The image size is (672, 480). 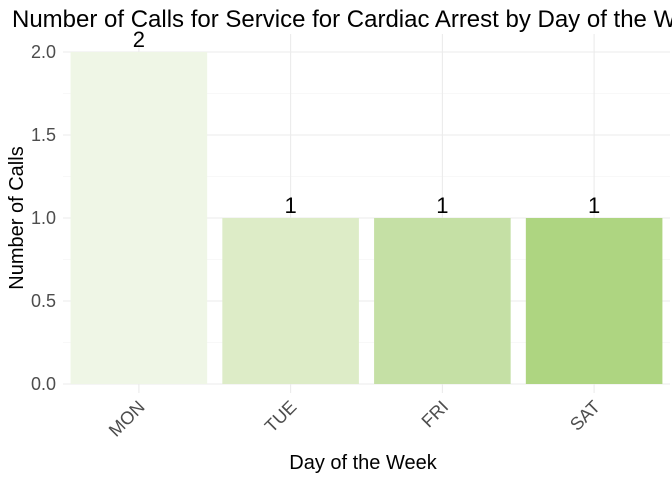 I want to click on data-label-mon: 2, so click(x=139, y=39).